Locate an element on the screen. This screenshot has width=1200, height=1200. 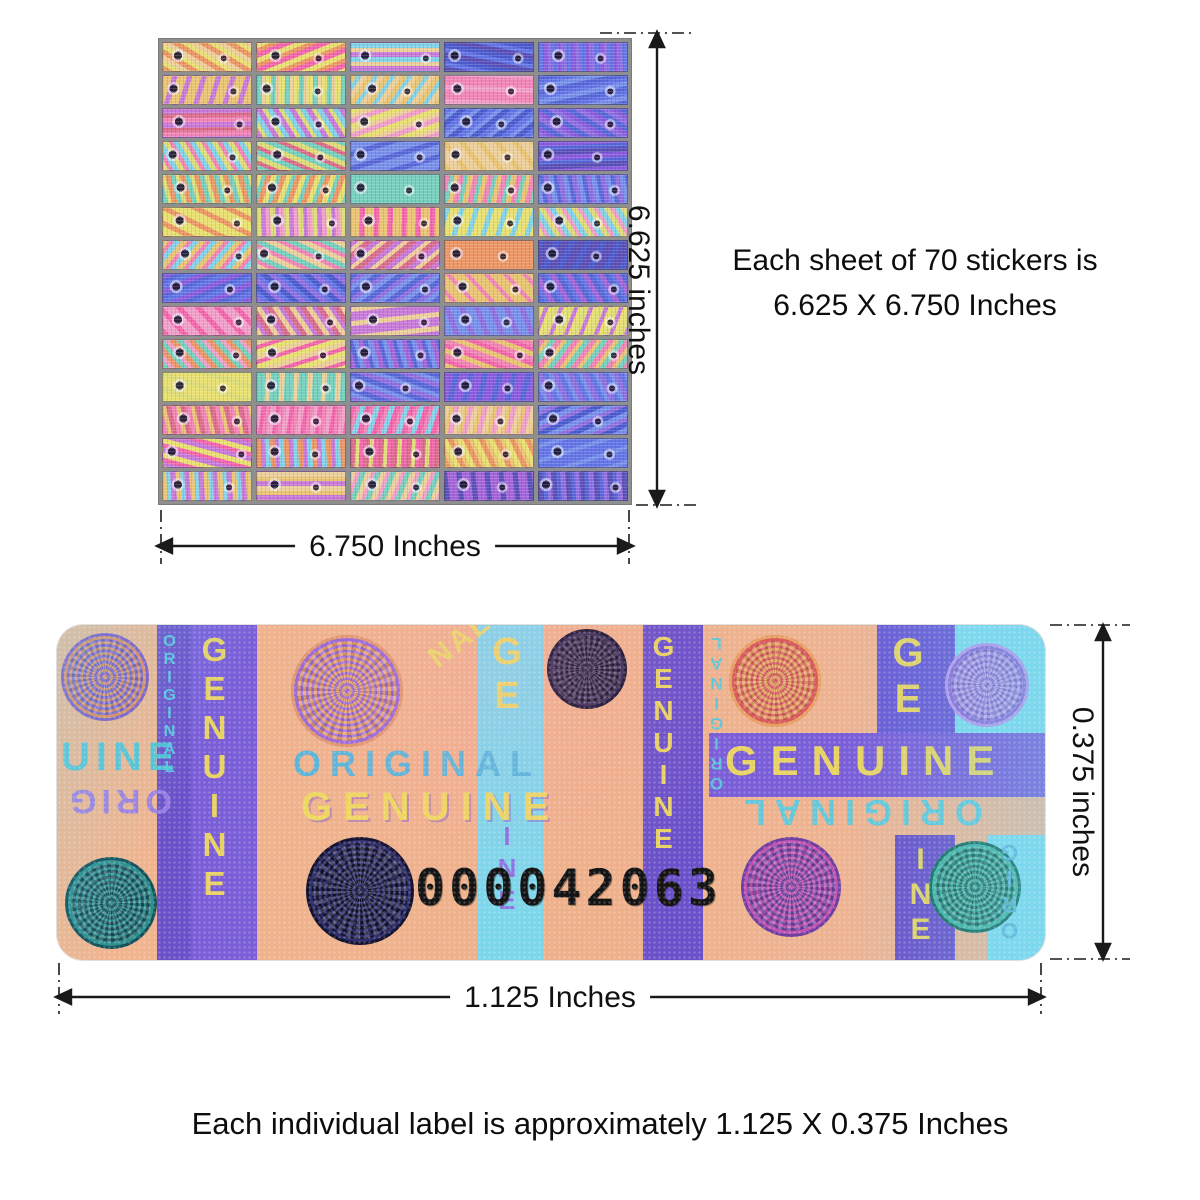
sheet-caption-line1: Each sheet of 70 stickers is is located at coordinates (915, 260).